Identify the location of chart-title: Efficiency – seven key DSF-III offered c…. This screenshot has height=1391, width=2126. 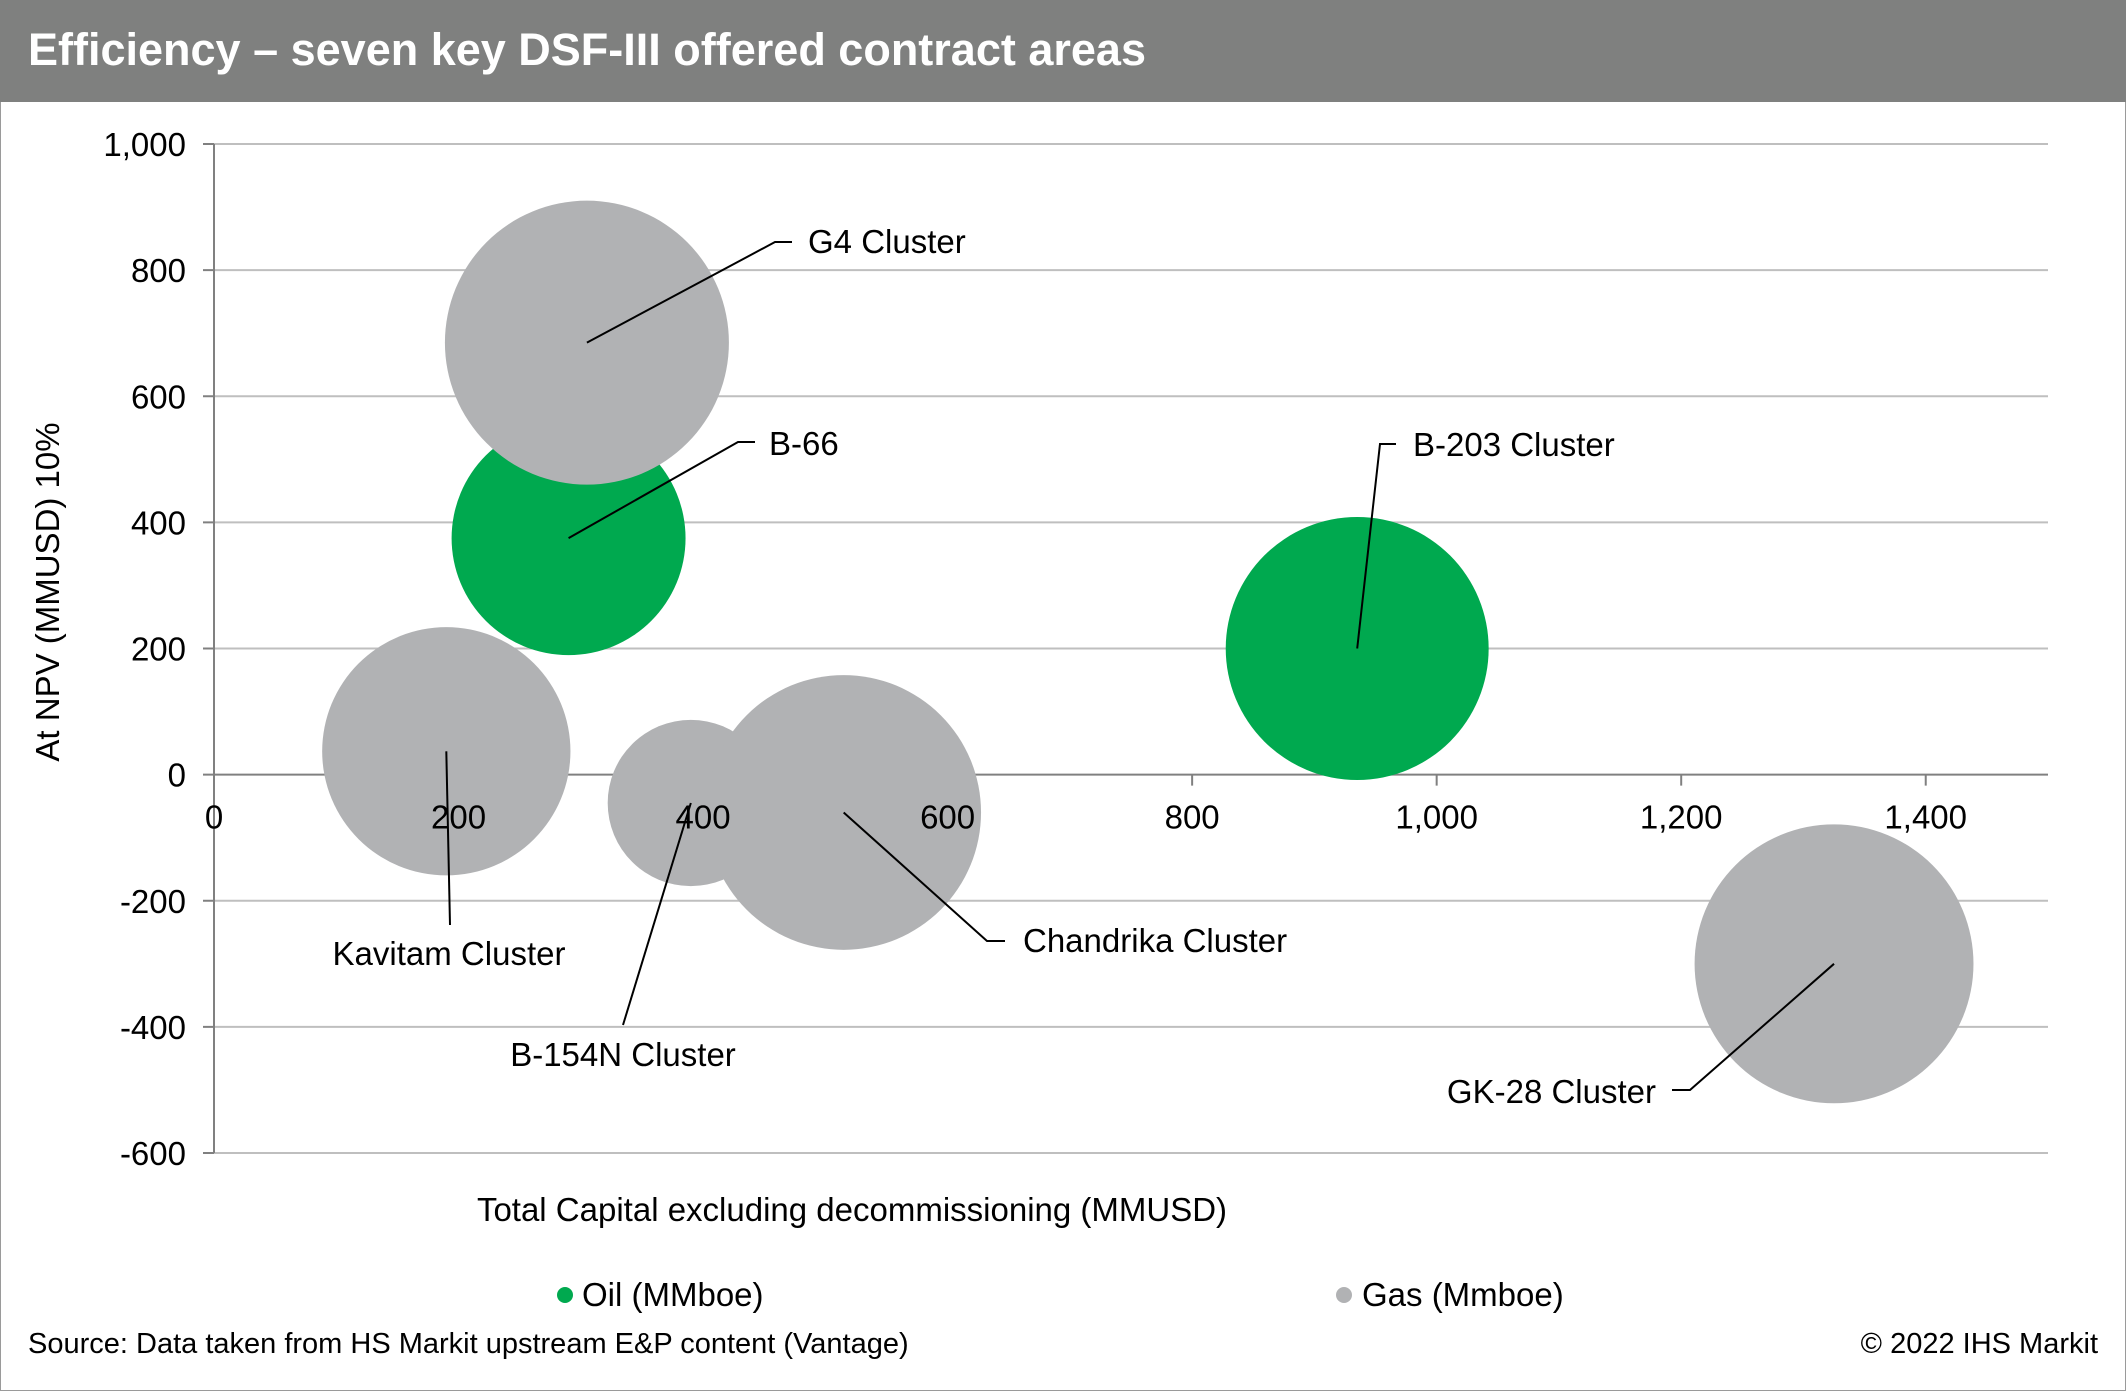
(587, 49).